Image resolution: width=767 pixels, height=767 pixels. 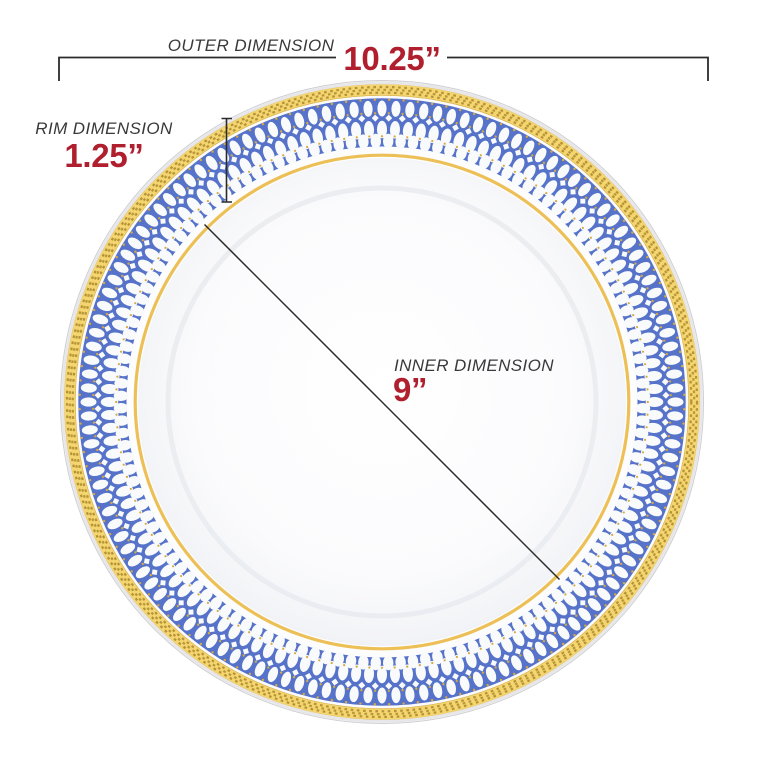 I want to click on outer-dimension-label: OUTER DIMENSION, so click(x=251, y=45).